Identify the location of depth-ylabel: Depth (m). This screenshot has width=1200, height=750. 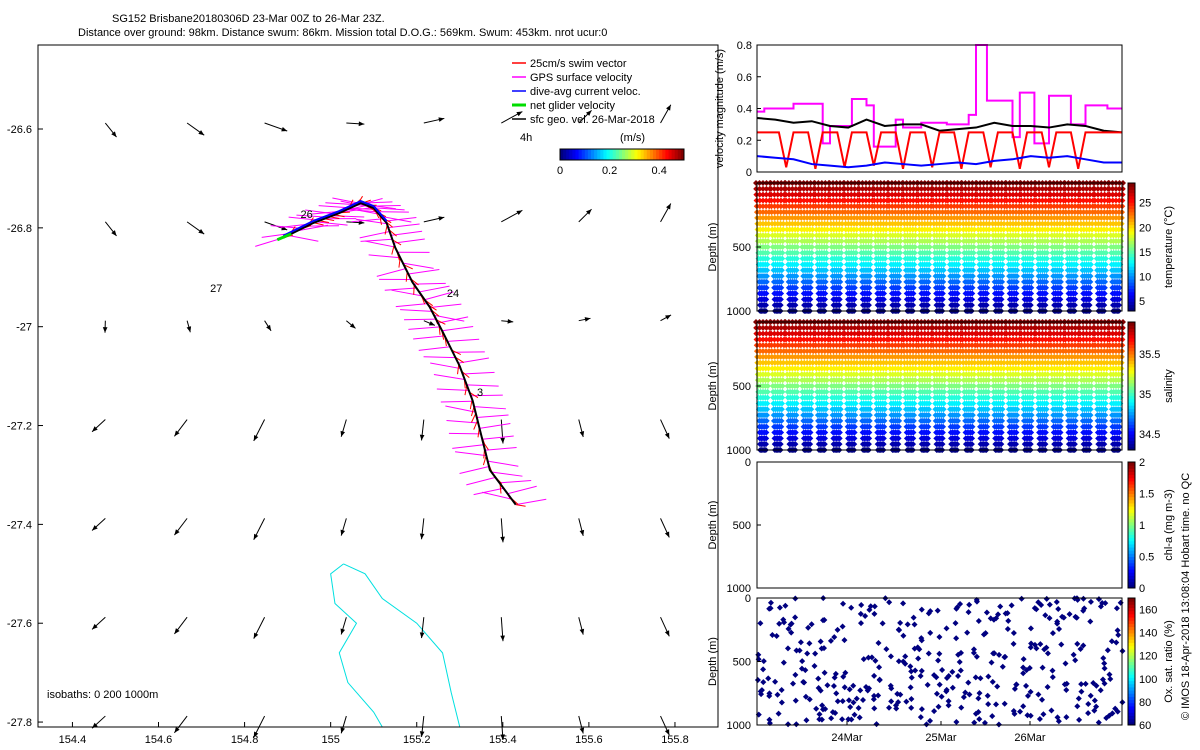
(713, 247).